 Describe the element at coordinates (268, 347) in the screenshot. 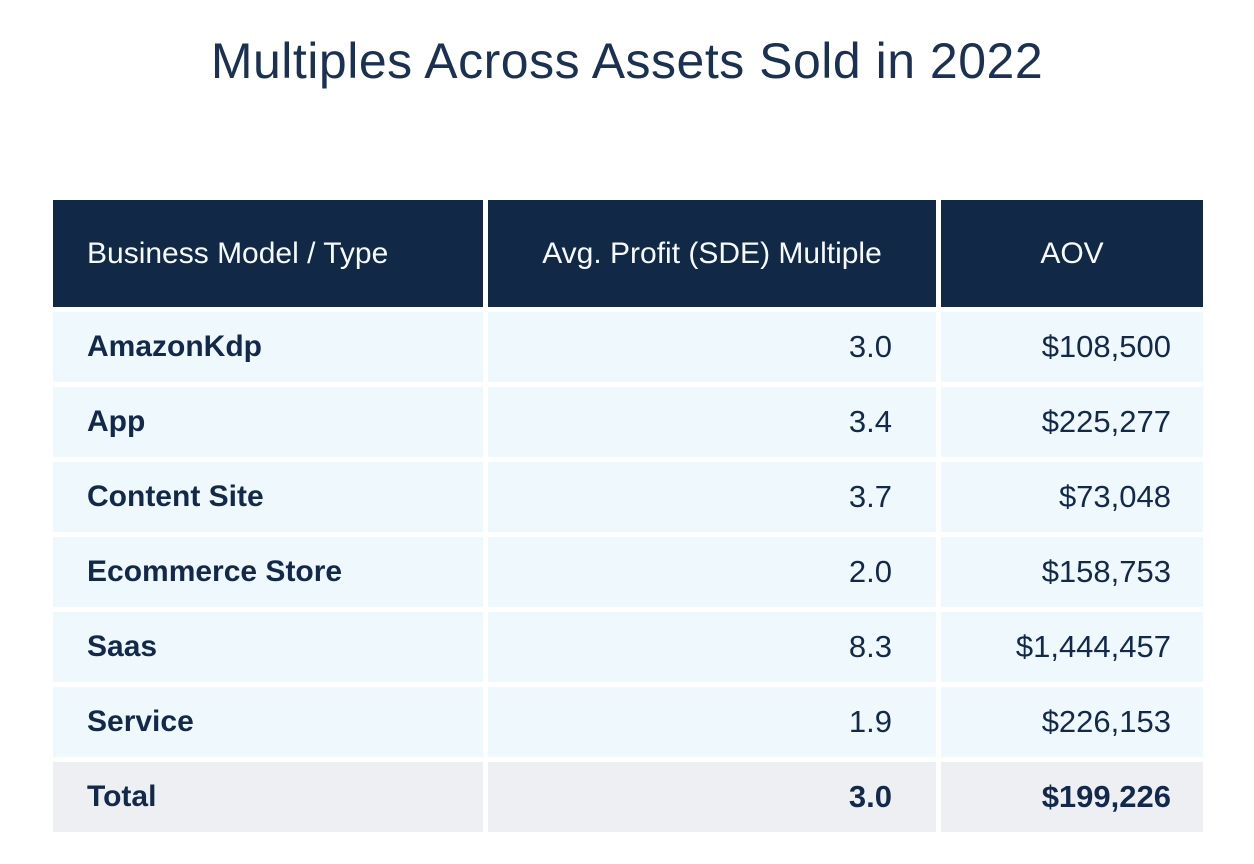

I see `row-amazonkdp-label: AmazonKdp` at that location.